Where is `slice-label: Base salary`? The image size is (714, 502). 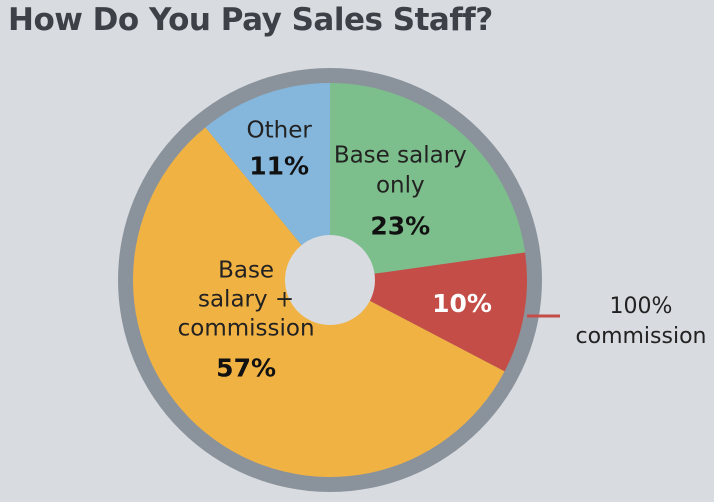
slice-label: Base salary is located at coordinates (400, 156).